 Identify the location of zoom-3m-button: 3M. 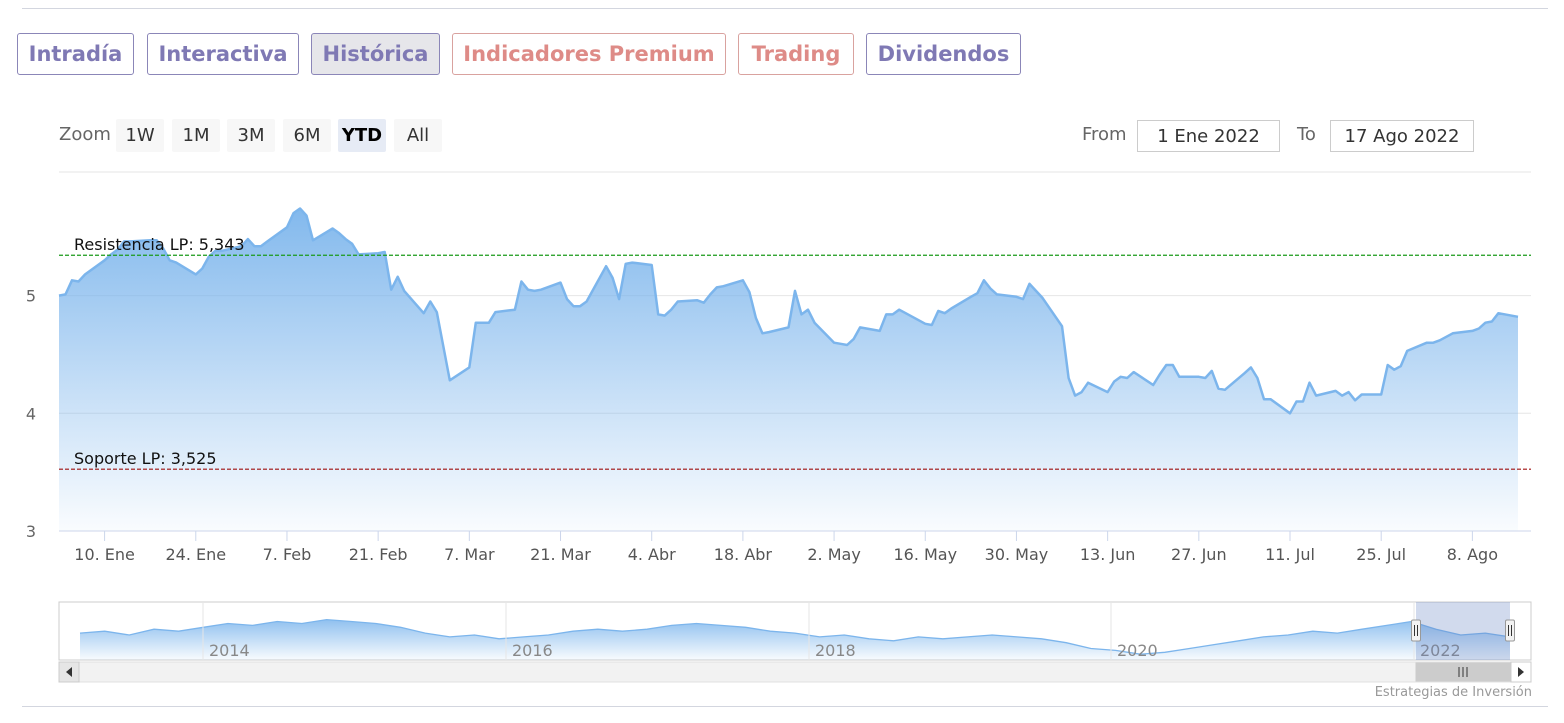
(251, 135).